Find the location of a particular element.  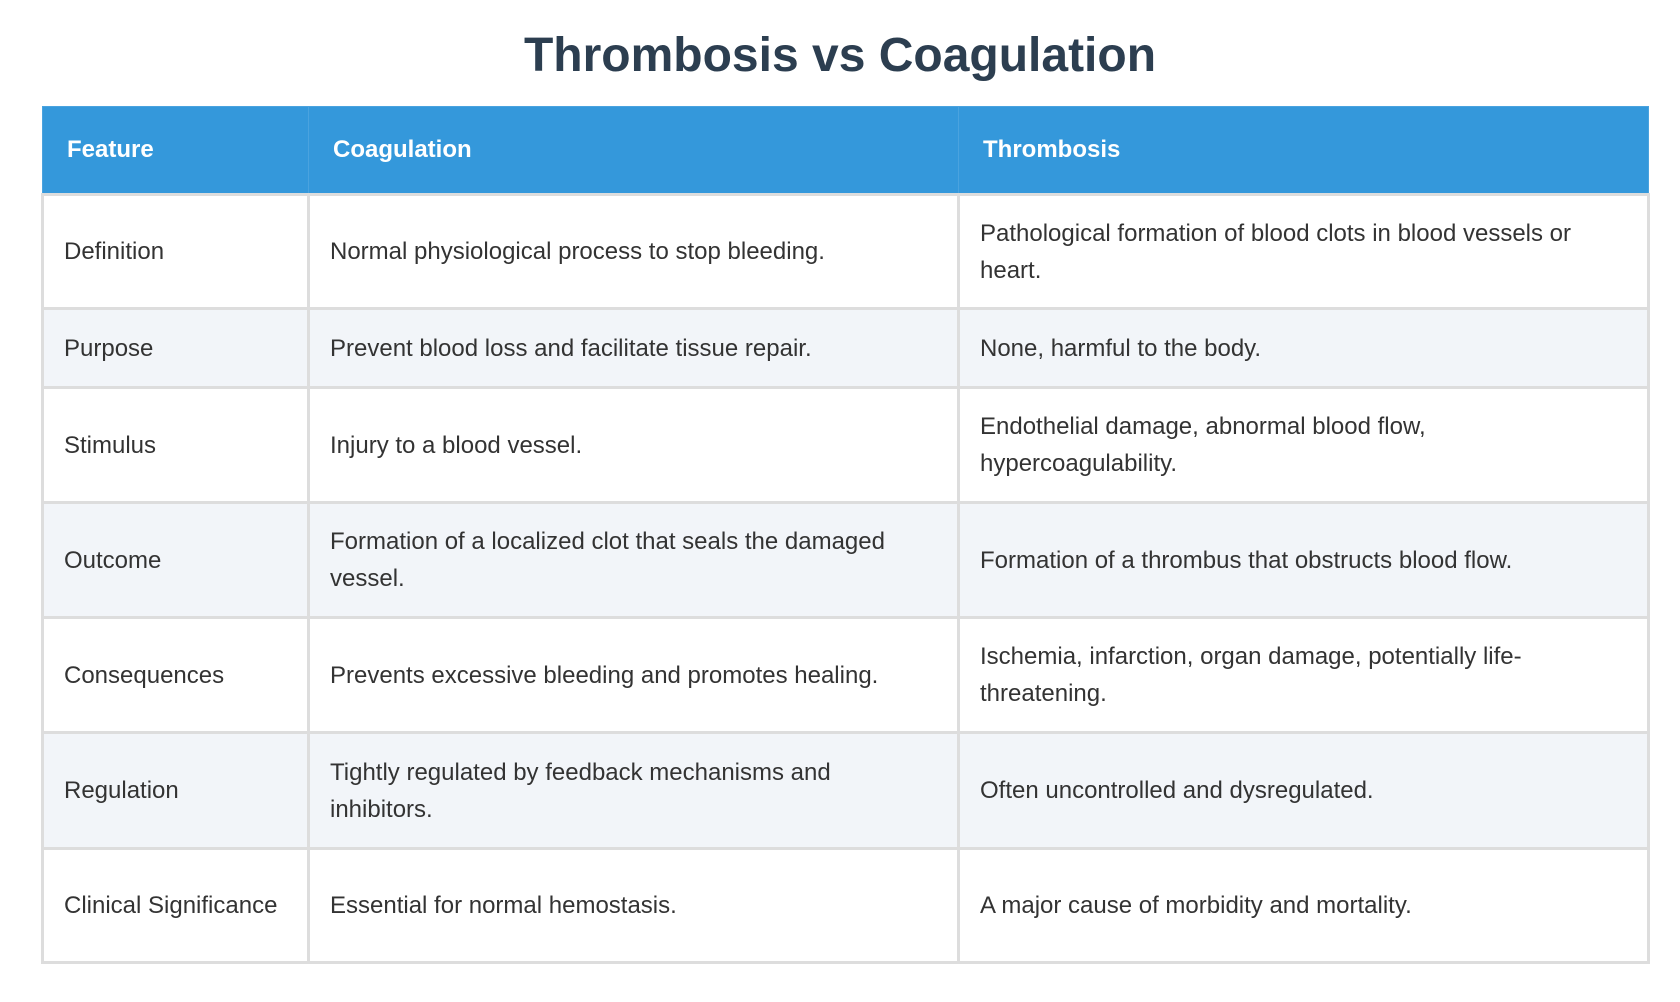

header-thrombosis: Thrombosis is located at coordinates (1303, 150).